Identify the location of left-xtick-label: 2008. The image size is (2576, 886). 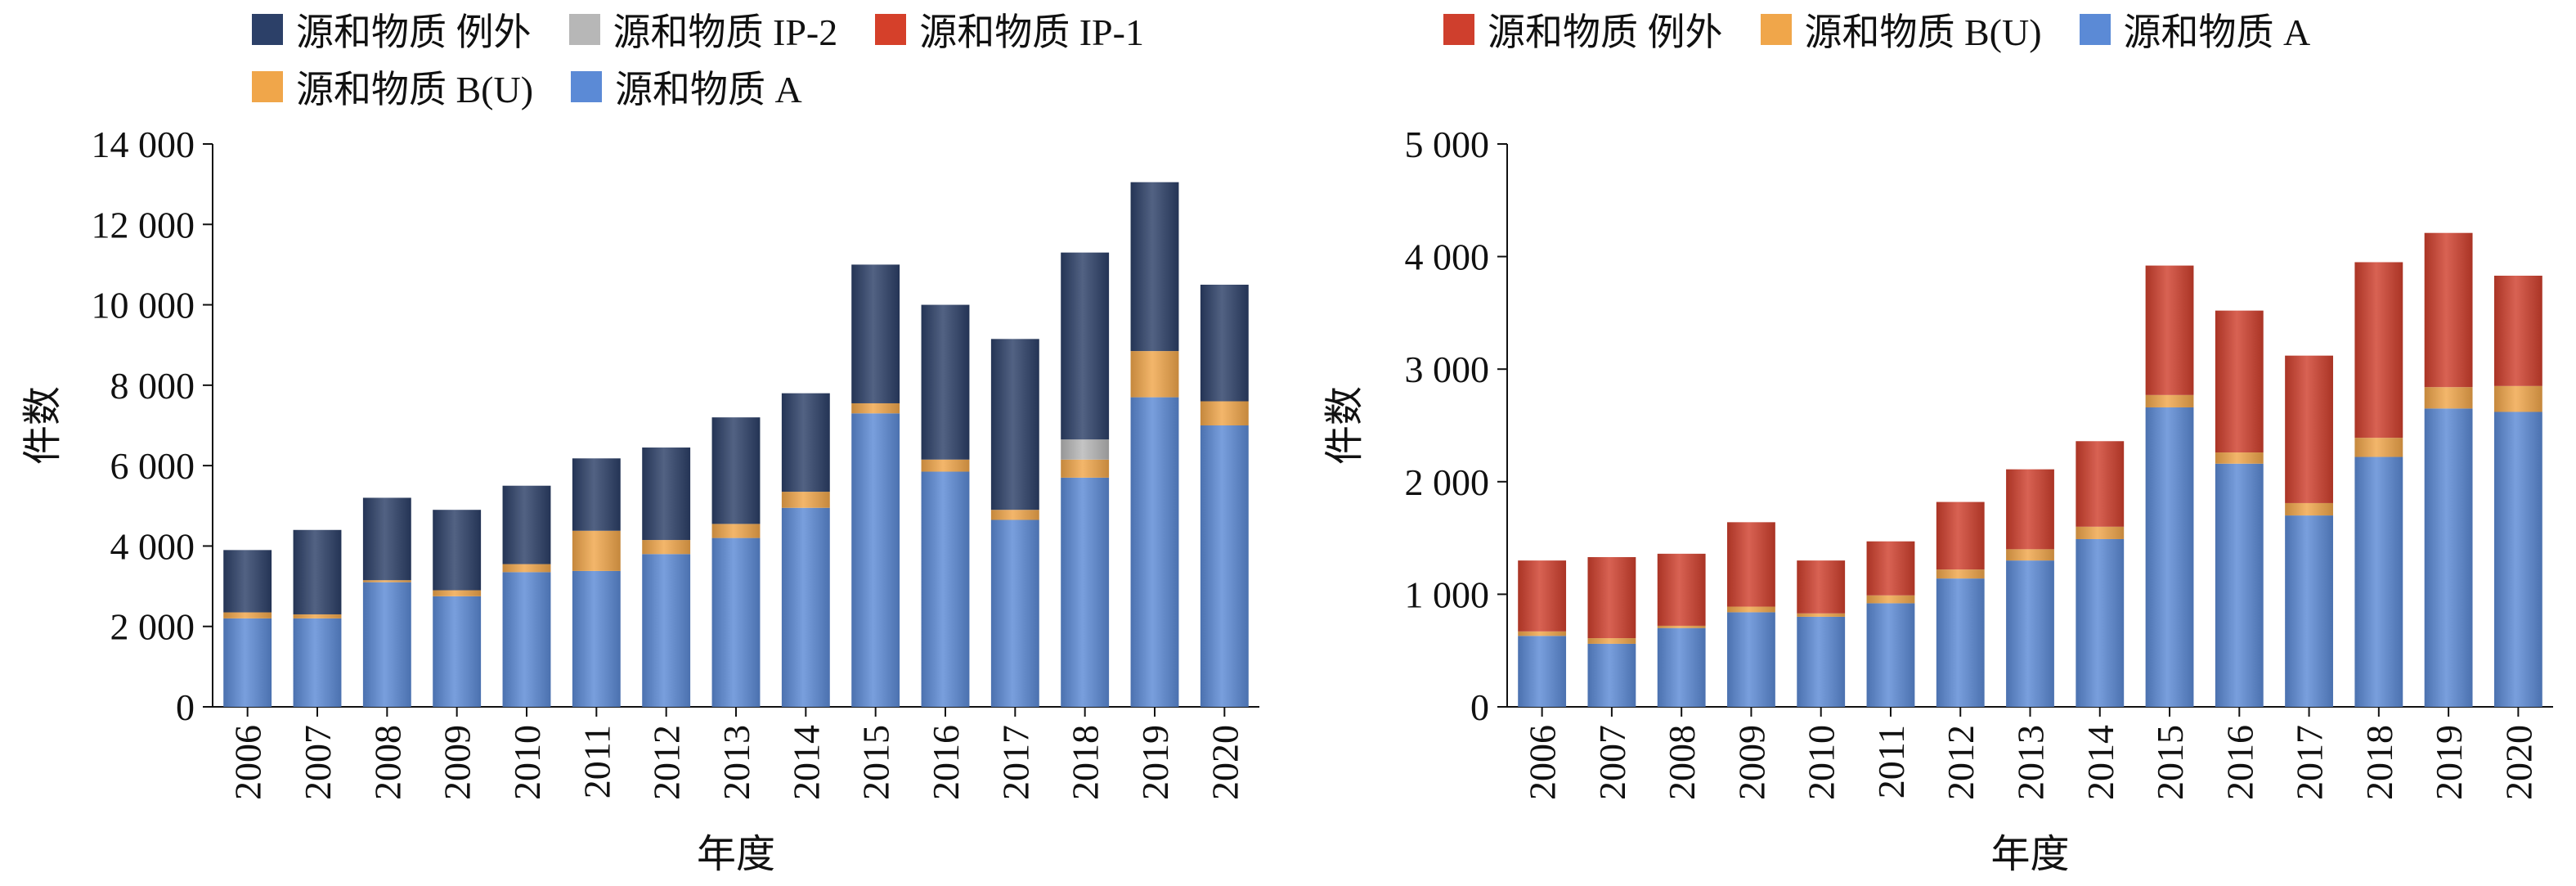
(387, 762).